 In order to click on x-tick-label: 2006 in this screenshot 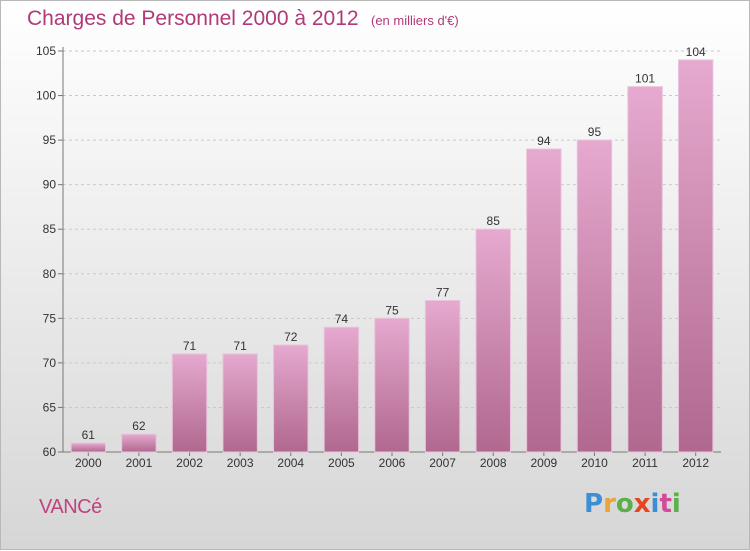, I will do `click(392, 463)`.